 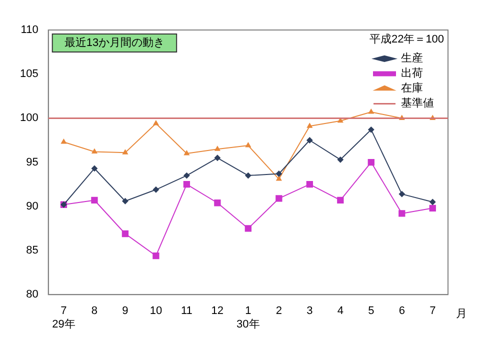 What do you see at coordinates (114, 43) in the screenshot?
I see `annotation: 最近13か月間の動き` at bounding box center [114, 43].